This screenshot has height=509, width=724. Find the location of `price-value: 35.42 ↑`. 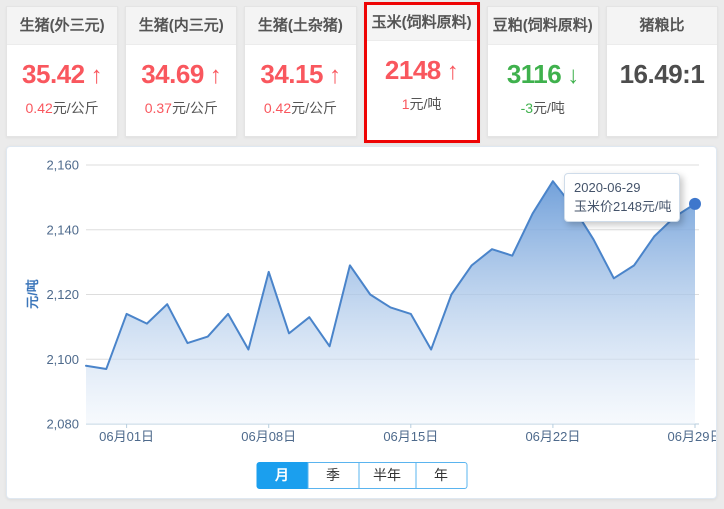

price-value: 35.42 ↑ is located at coordinates (62, 74).